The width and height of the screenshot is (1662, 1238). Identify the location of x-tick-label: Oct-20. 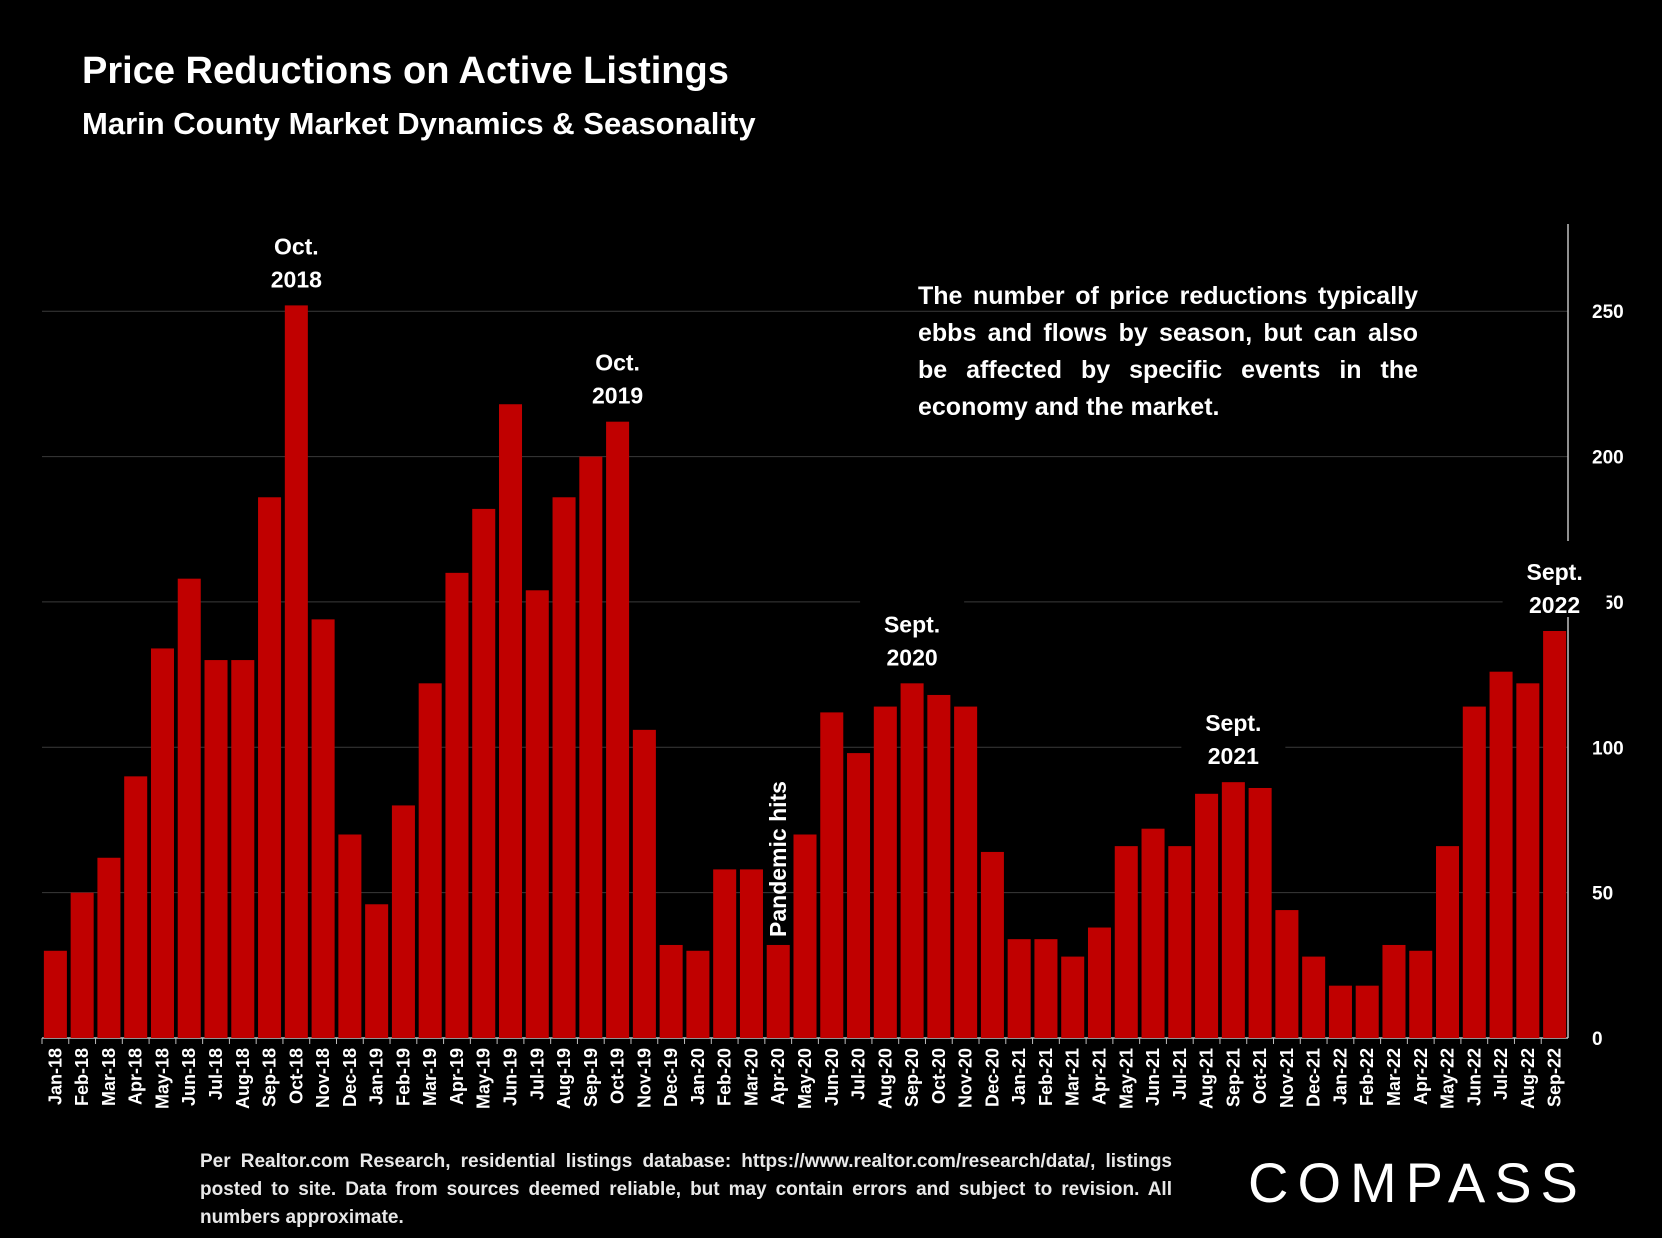
(939, 1076).